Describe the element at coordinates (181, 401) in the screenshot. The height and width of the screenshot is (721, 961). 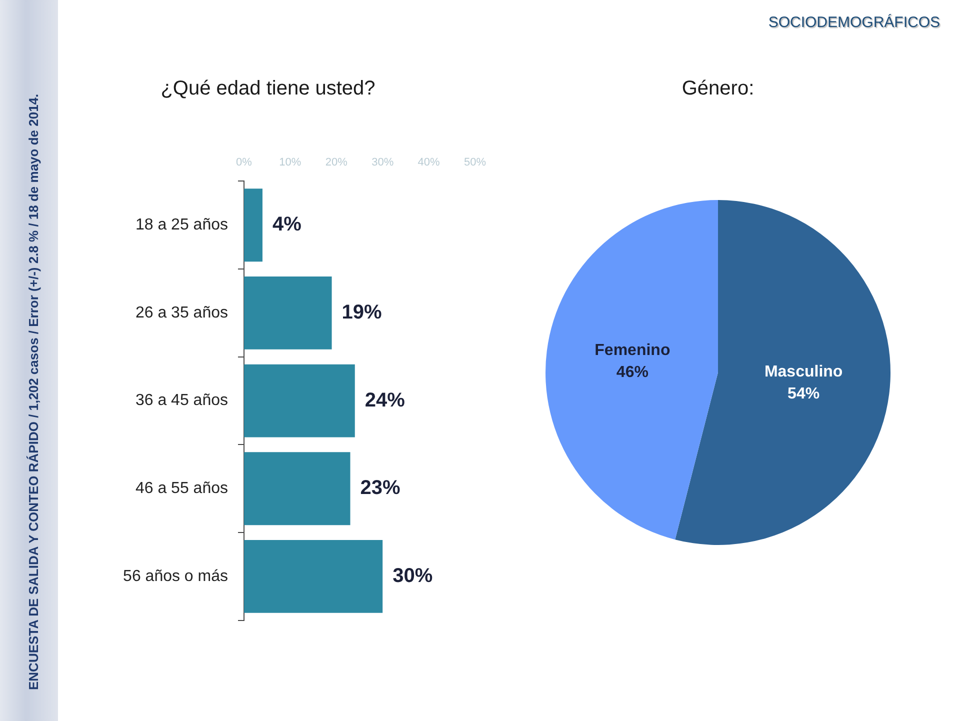
I see `y-tick-label: 36 a 45 años` at that location.